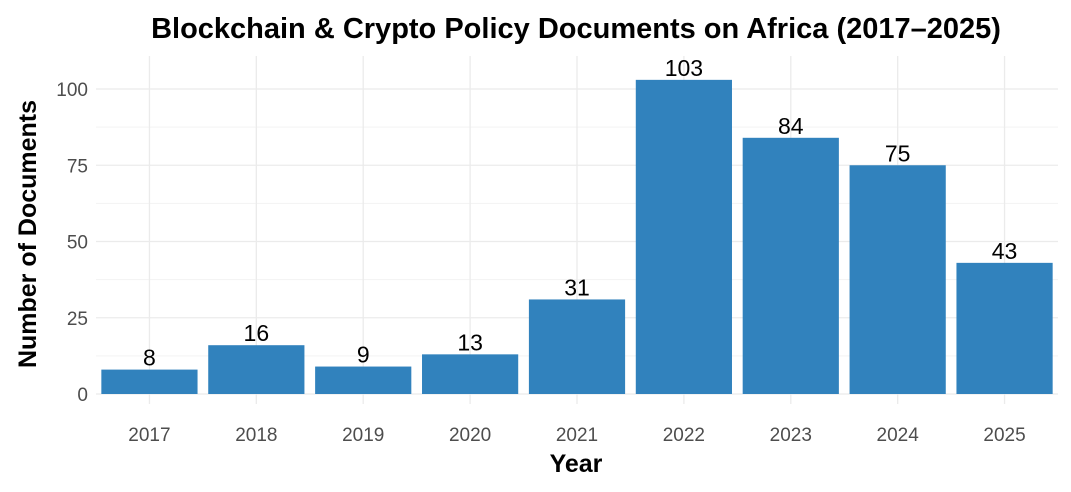 This screenshot has width=1071, height=492. Describe the element at coordinates (577, 287) in the screenshot. I see `bar-value-label: 31` at that location.